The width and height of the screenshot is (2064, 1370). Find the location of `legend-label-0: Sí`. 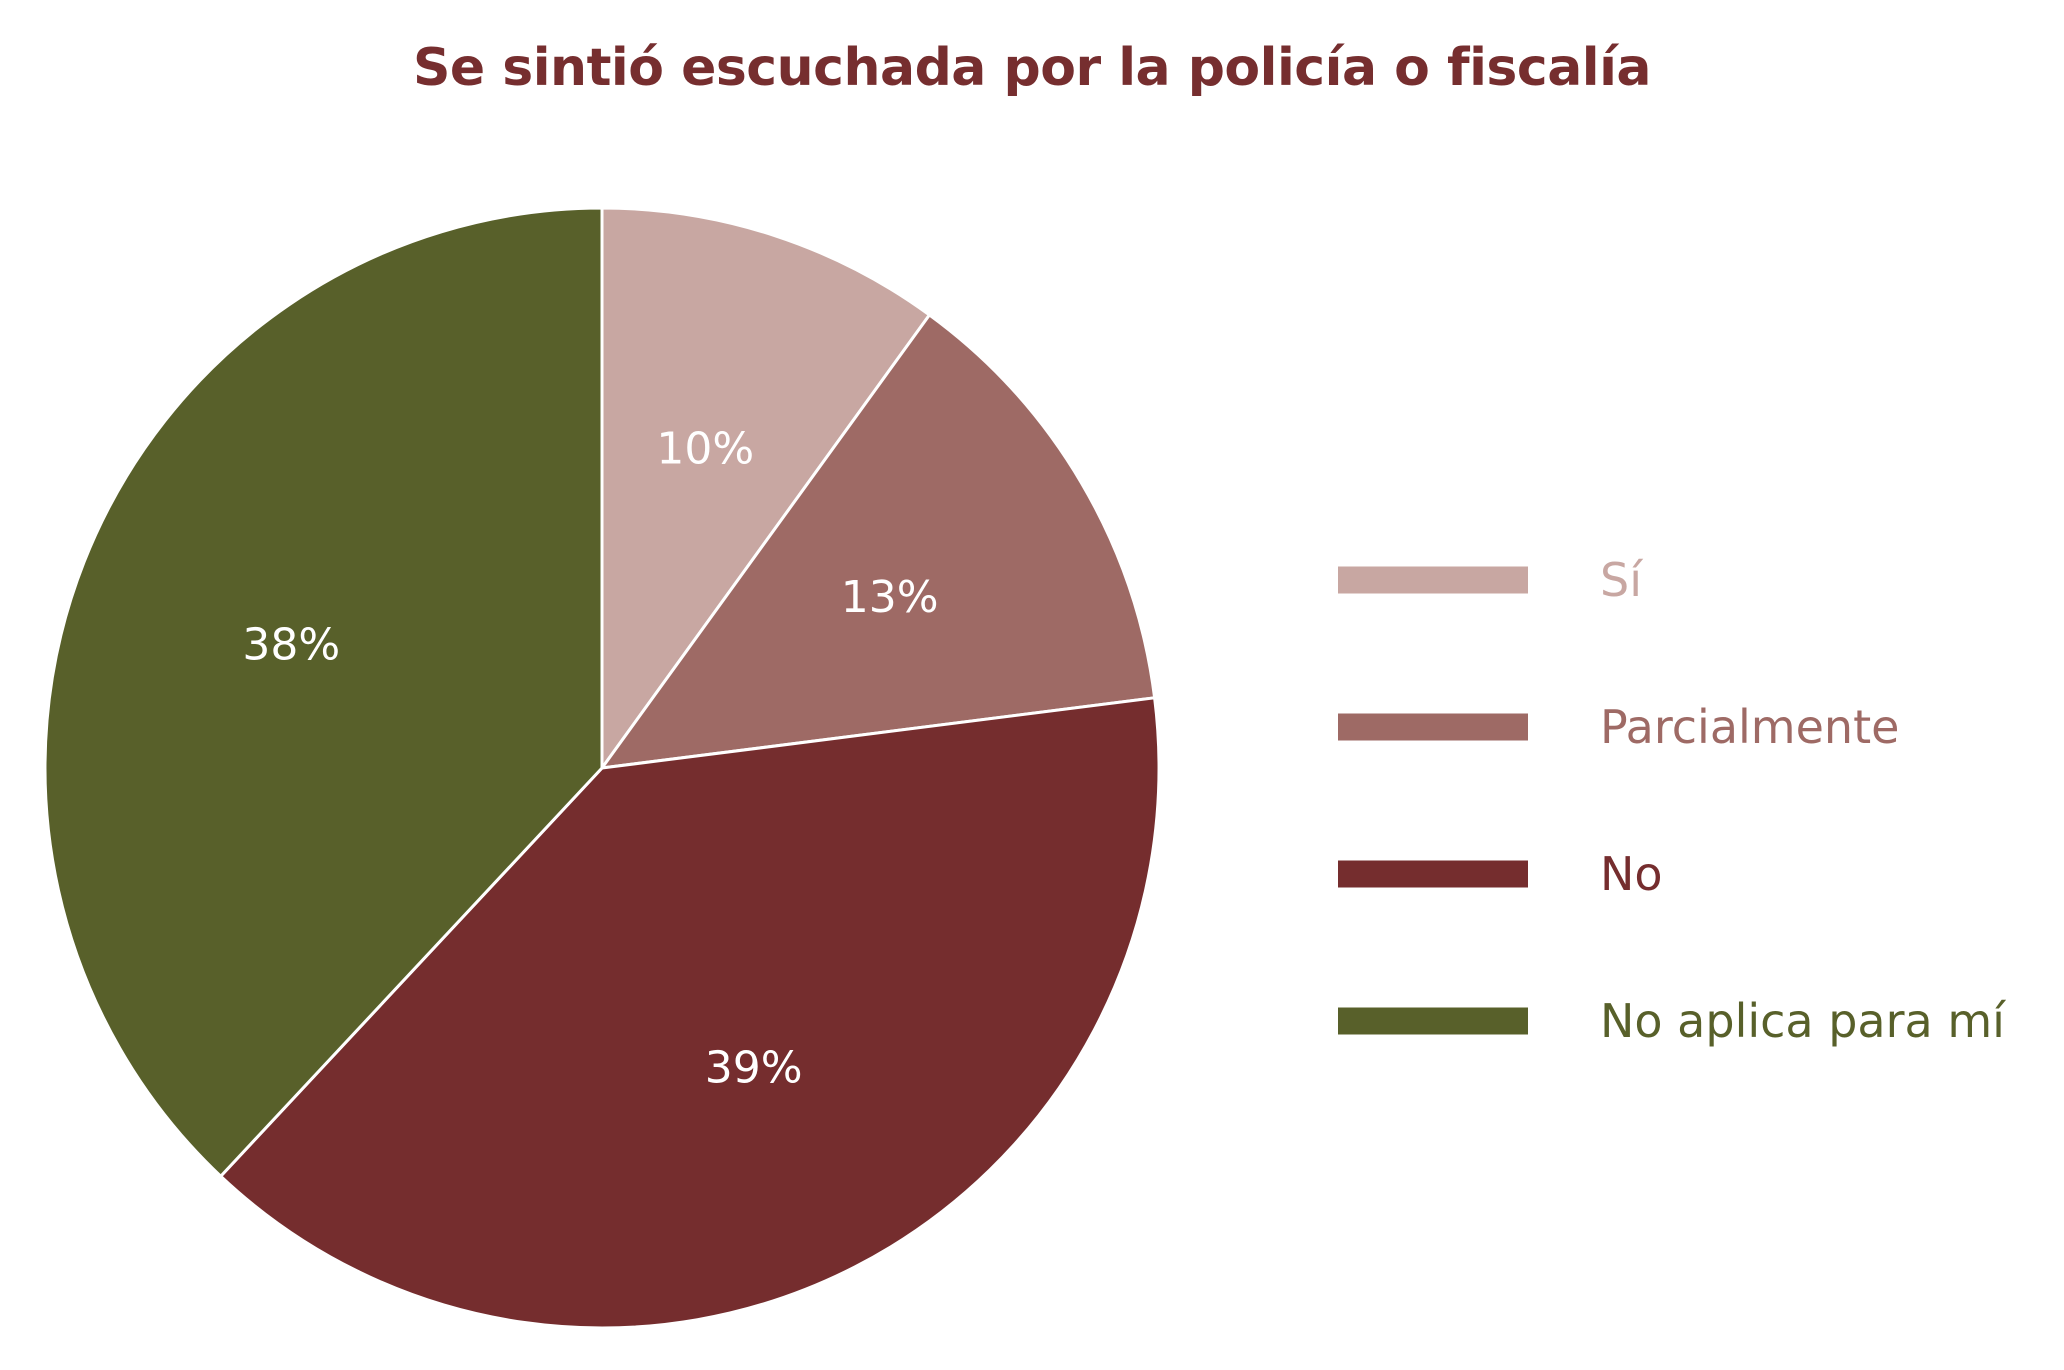

legend-label-0: Sí is located at coordinates (1621, 580).